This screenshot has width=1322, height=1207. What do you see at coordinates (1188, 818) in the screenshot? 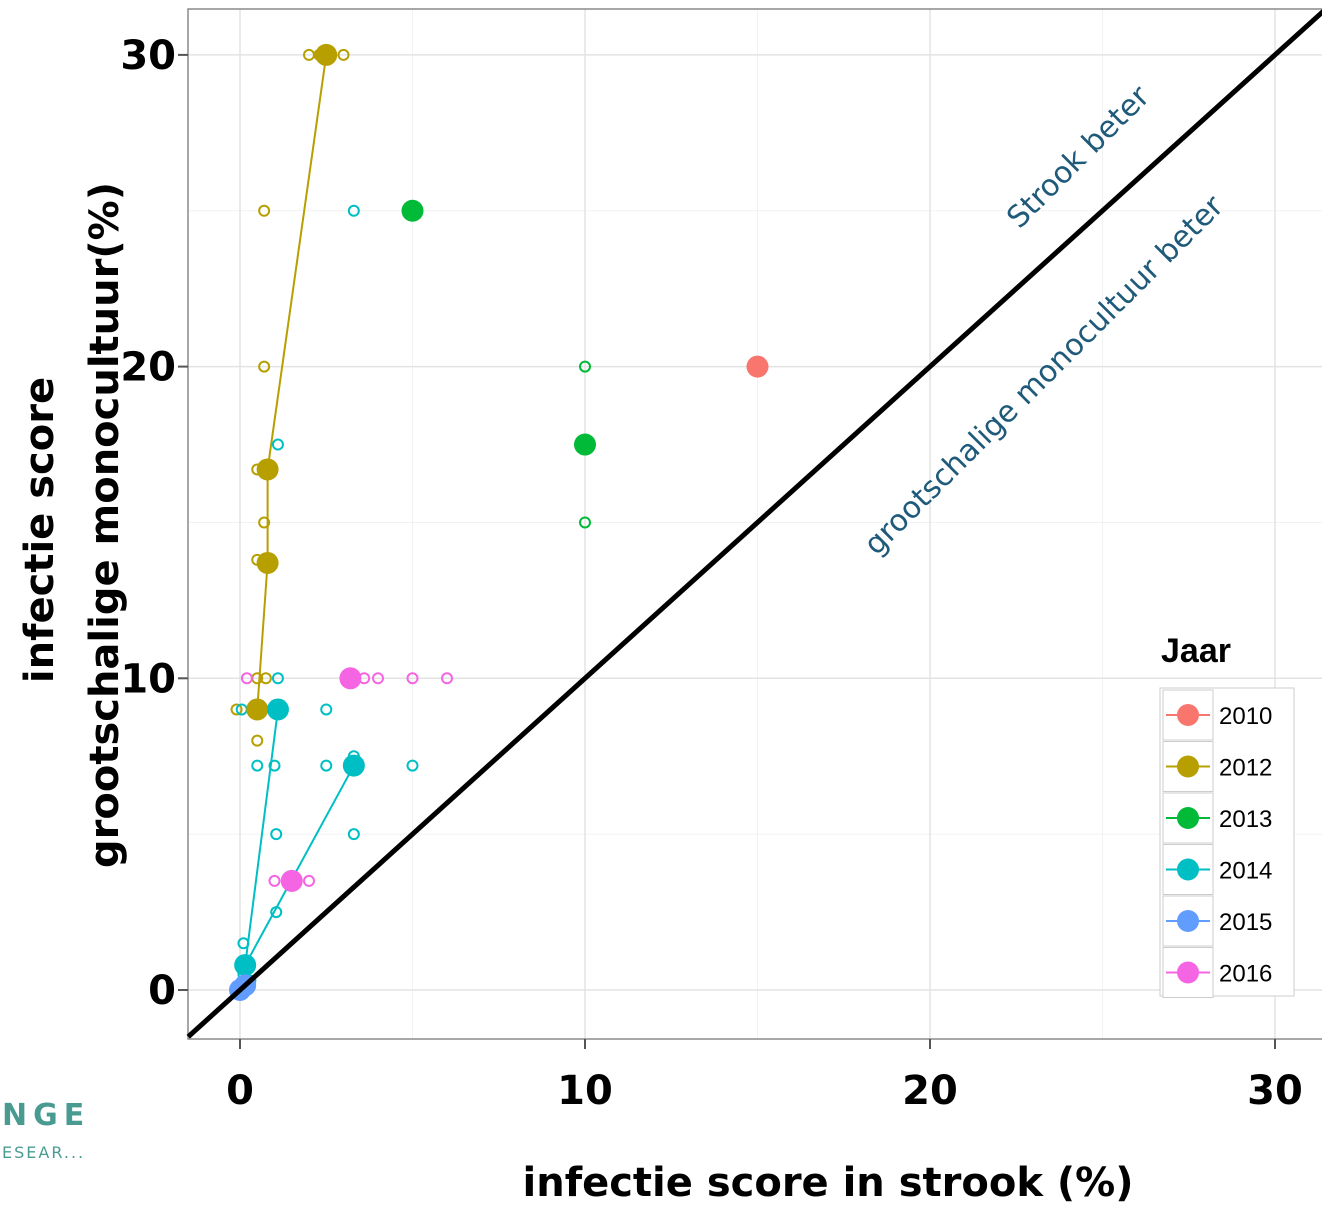
I see `legend-marker-2013` at bounding box center [1188, 818].